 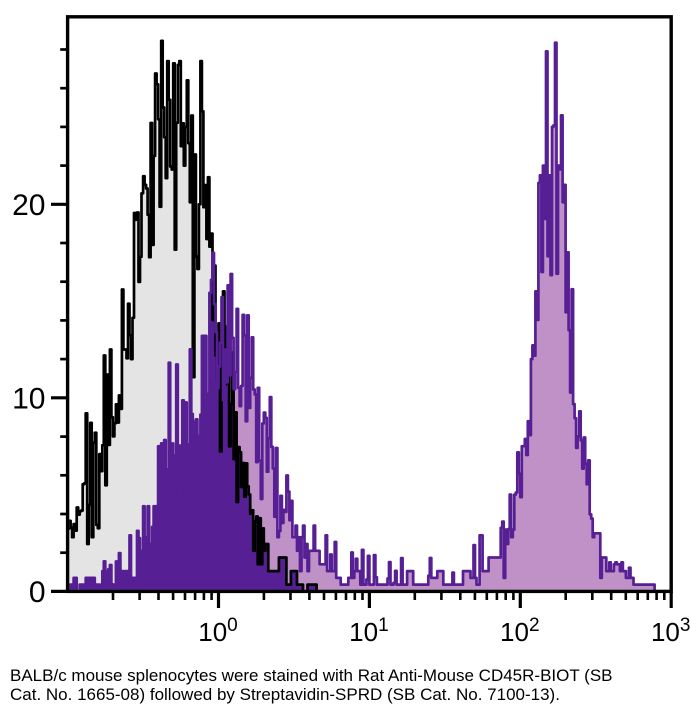 What do you see at coordinates (520, 631) in the screenshot?
I see `svg-text: 10²` at bounding box center [520, 631].